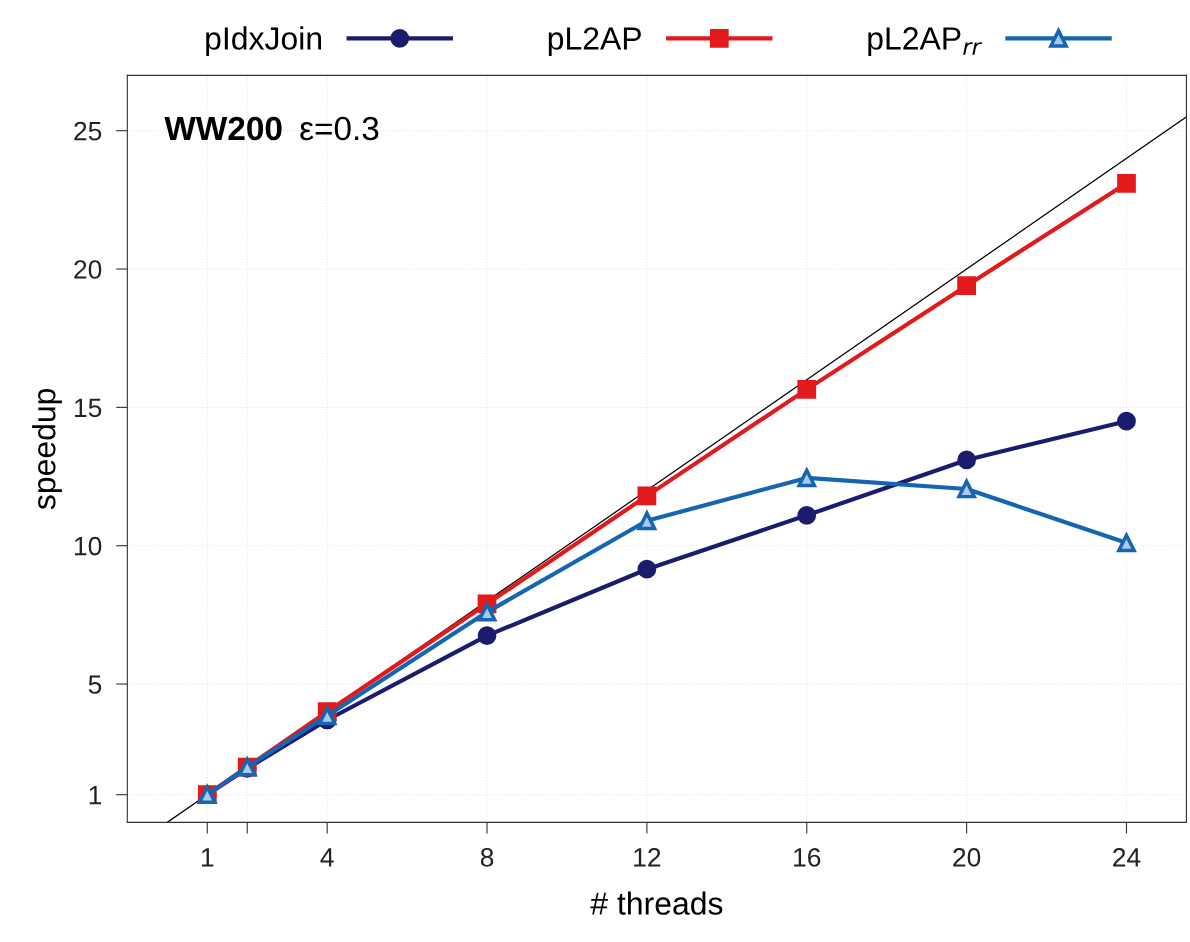  I want to click on x-tick-label: 4, so click(327, 857).